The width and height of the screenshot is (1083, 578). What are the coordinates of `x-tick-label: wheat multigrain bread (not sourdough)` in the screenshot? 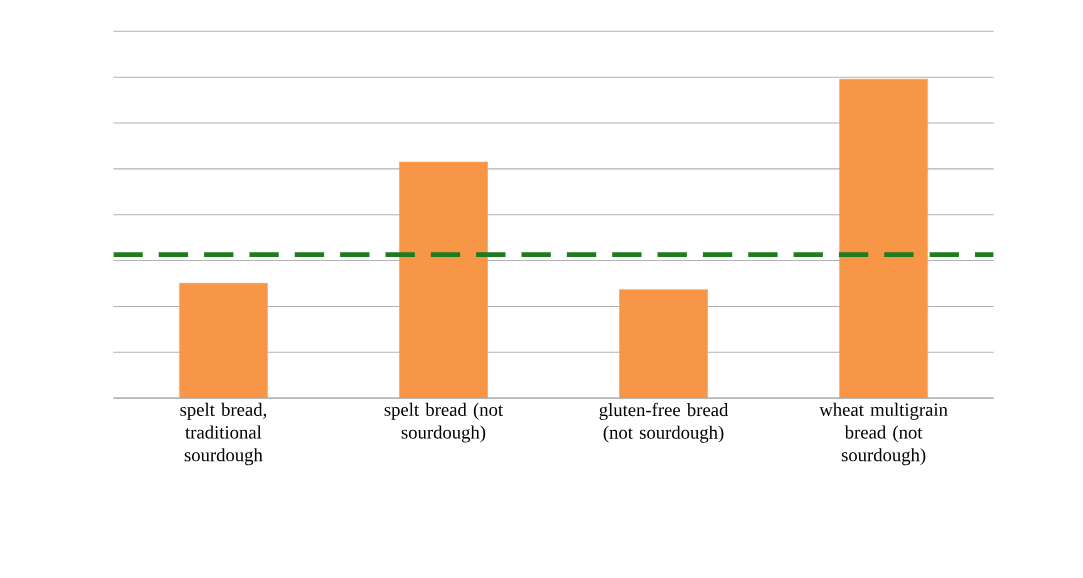 It's located at (883, 434).